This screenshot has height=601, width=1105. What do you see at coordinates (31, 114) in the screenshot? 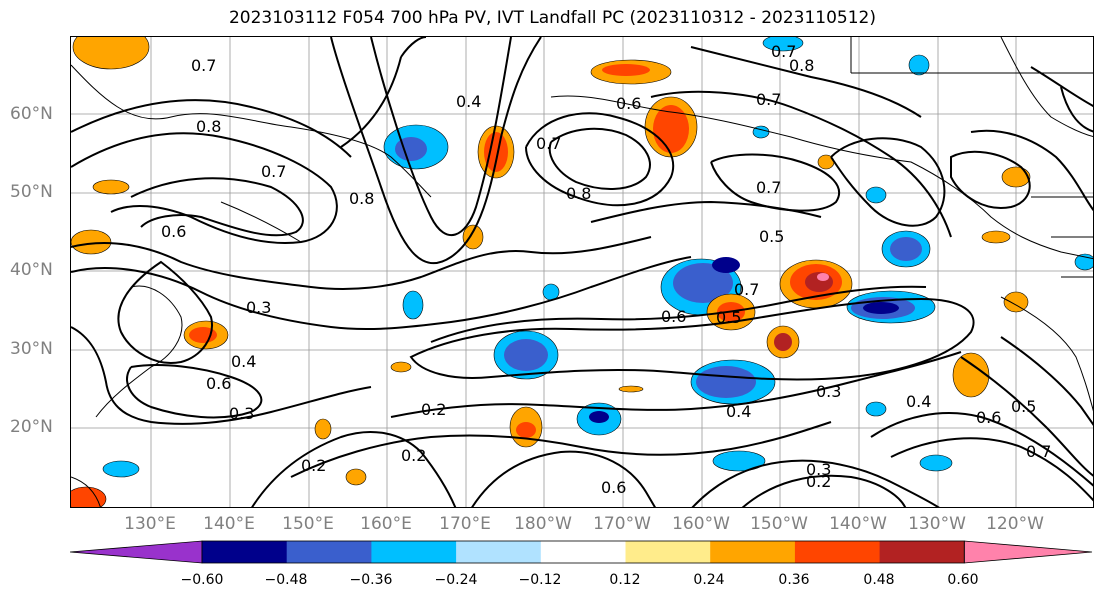
I see `lat-label-60n: 60°N` at bounding box center [31, 114].